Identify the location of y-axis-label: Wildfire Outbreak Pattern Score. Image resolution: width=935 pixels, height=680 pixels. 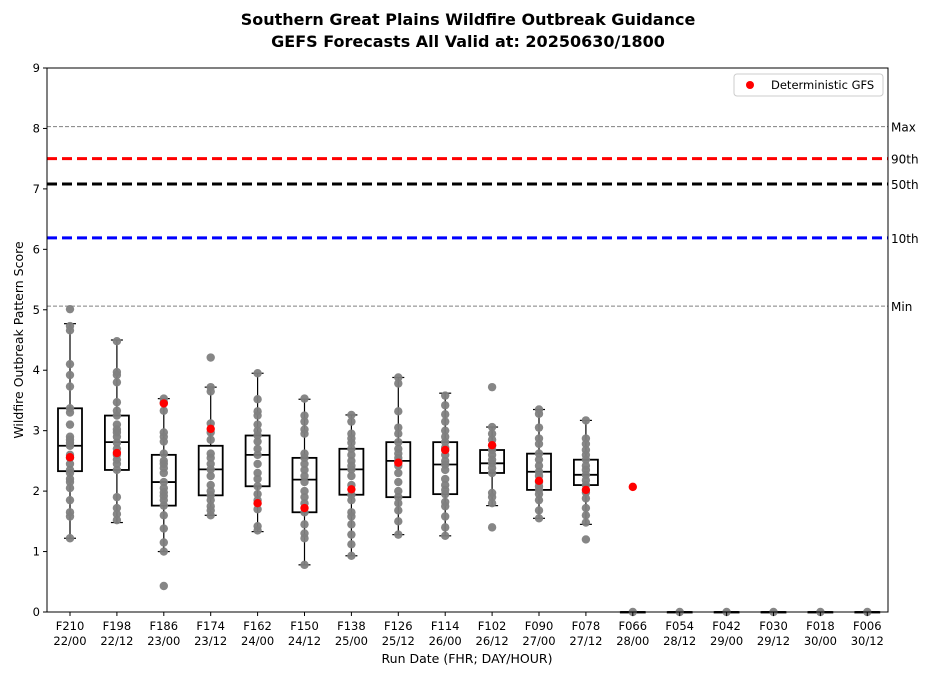
(18, 340).